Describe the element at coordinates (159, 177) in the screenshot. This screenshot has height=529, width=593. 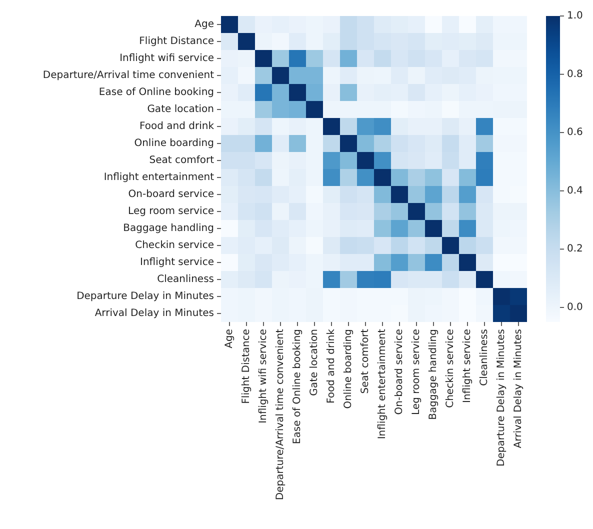
I see `y-tick-label: Inflight entertainment` at that location.